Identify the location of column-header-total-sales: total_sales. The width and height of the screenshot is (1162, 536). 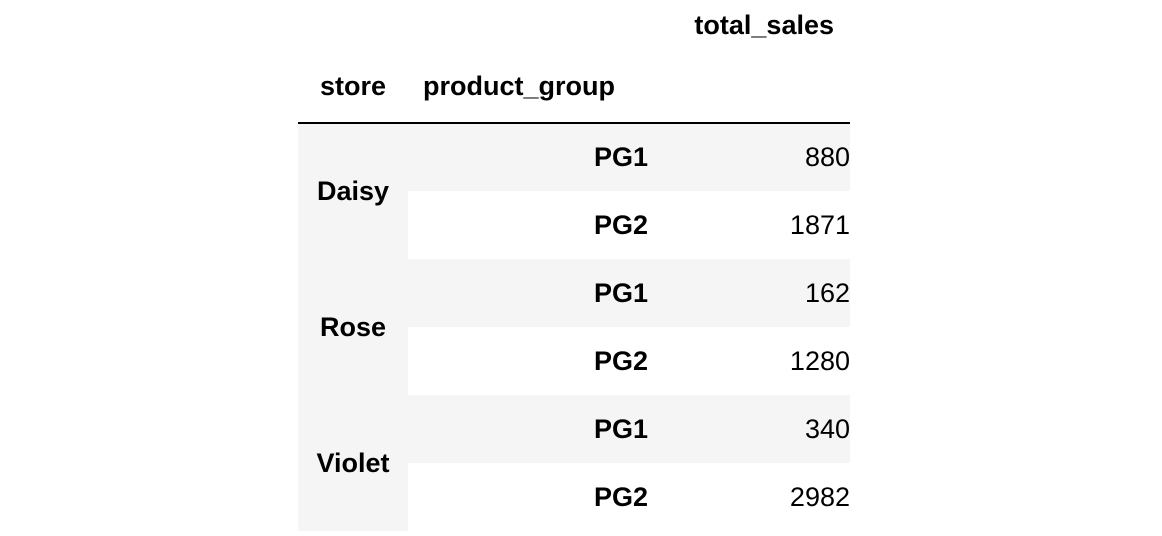
(764, 24).